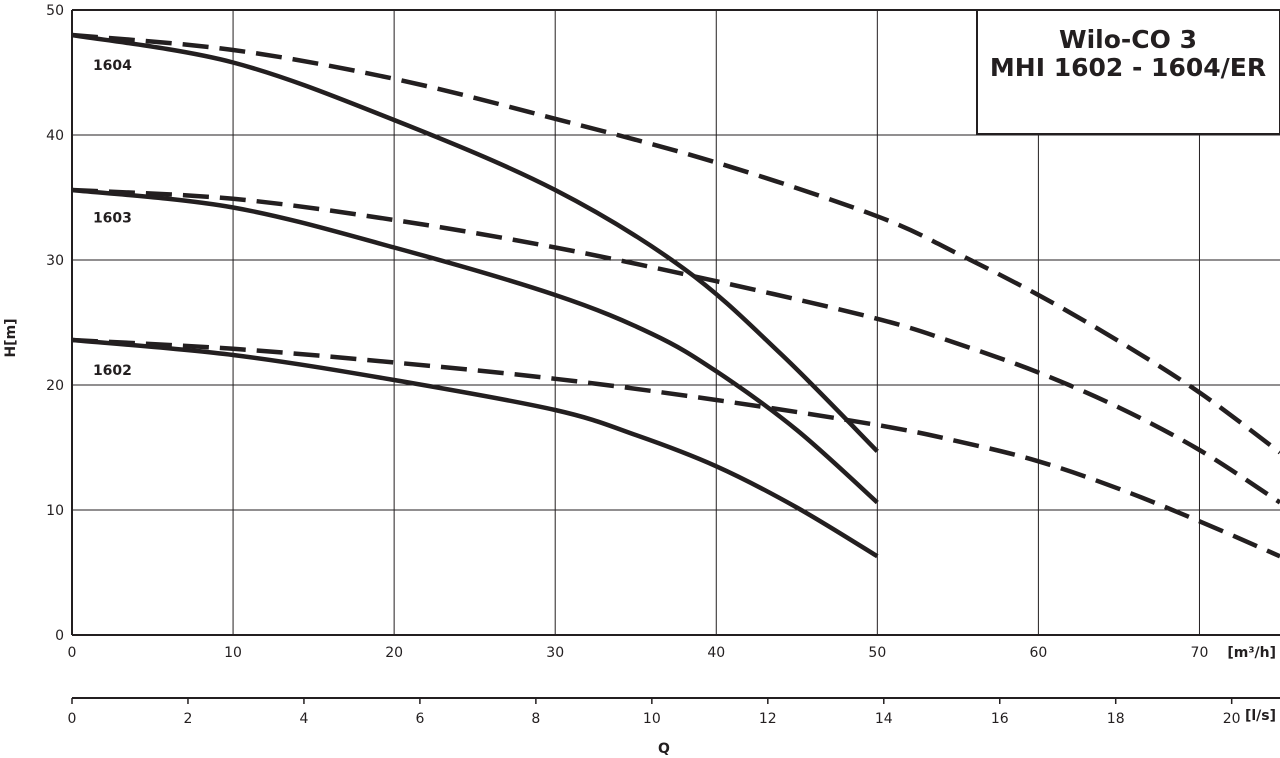  I want to click on x2-tick-label-12: 12, so click(768, 719).